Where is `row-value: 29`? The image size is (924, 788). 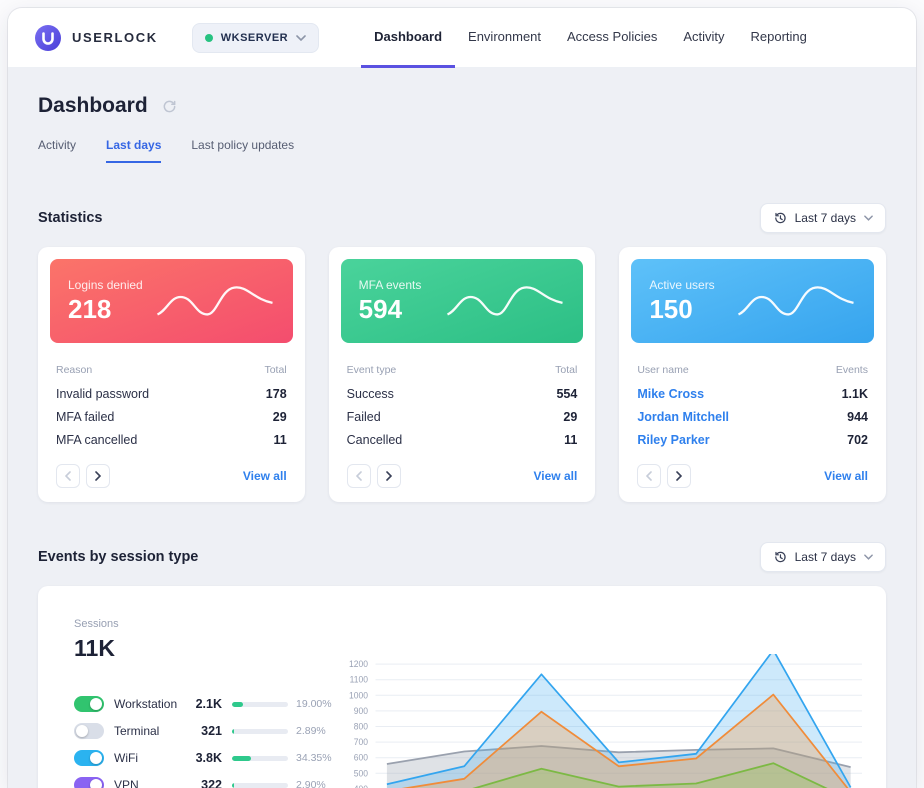
row-value: 29 is located at coordinates (279, 417).